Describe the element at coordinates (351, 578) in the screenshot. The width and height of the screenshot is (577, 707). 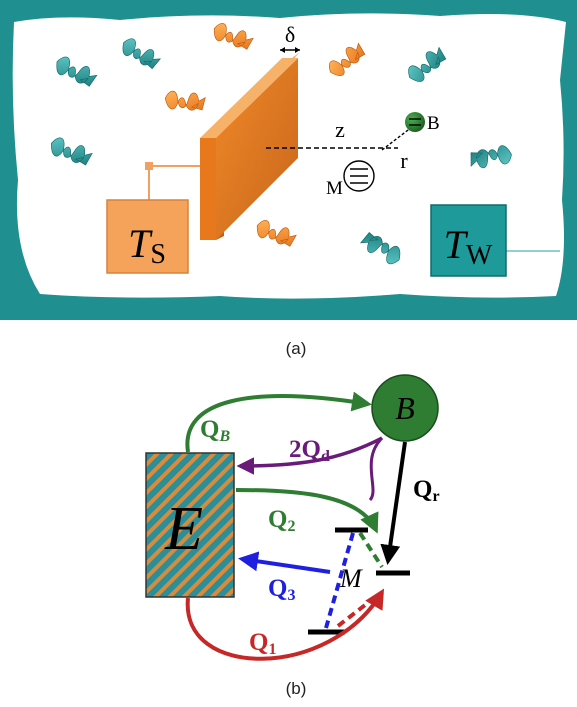
I see `m-label-b: M` at that location.